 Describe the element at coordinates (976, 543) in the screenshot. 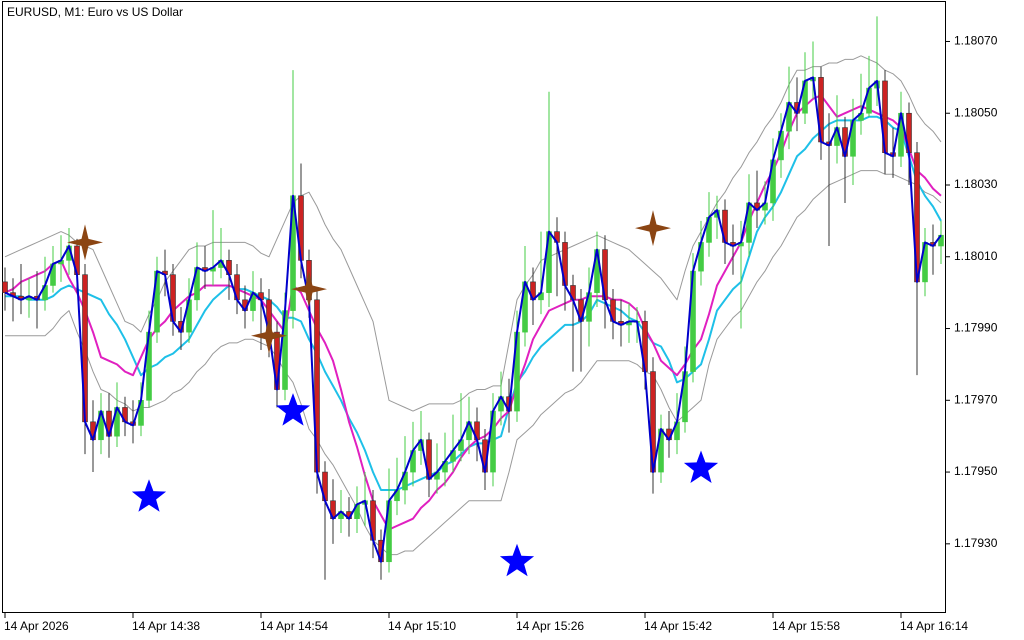

I see `y-tick-label: 1.17930` at that location.